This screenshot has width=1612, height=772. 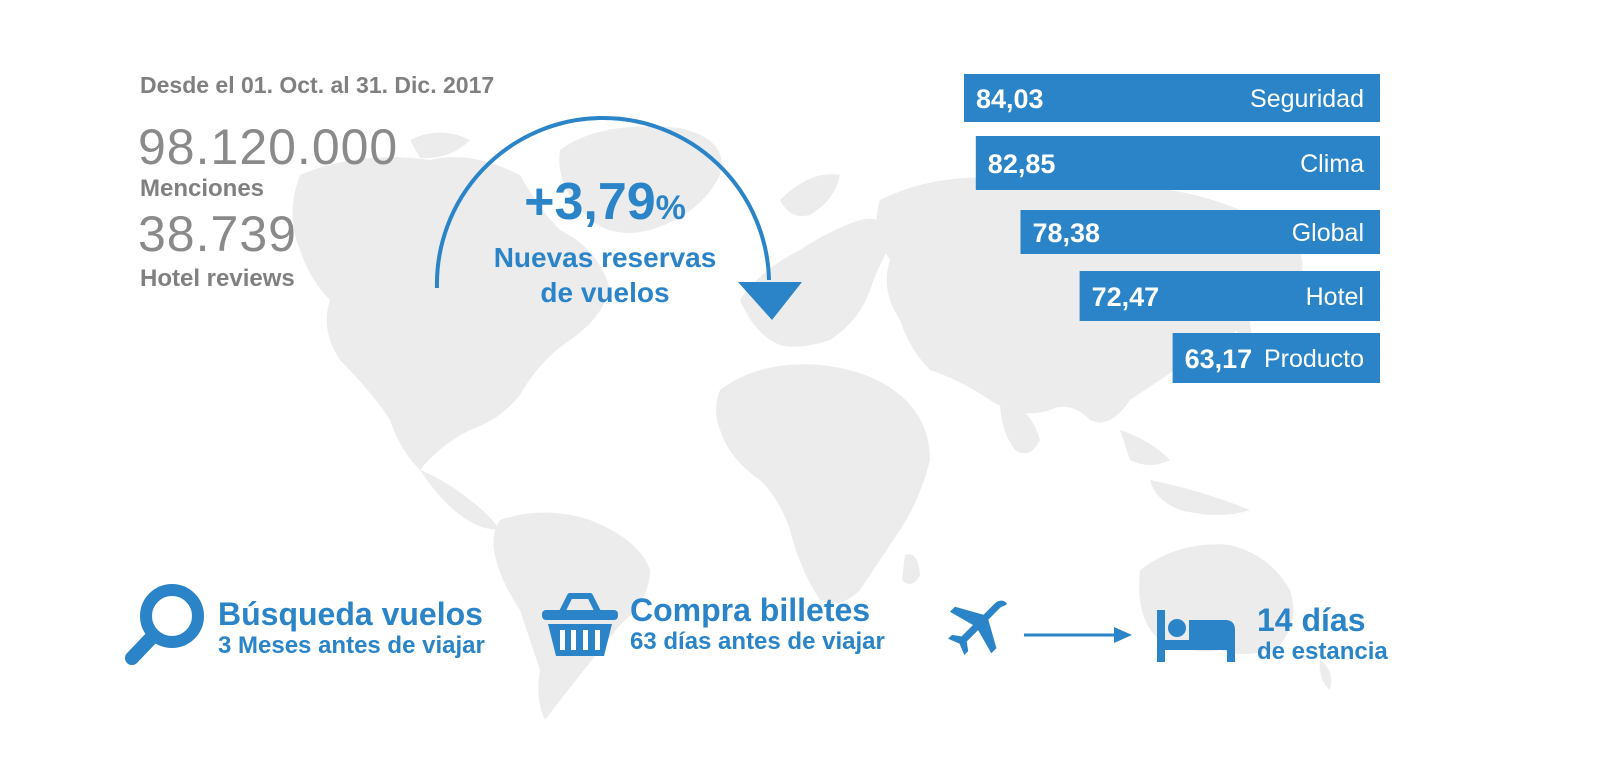 I want to click on score-value-producto: 63,17, so click(x=1219, y=359).